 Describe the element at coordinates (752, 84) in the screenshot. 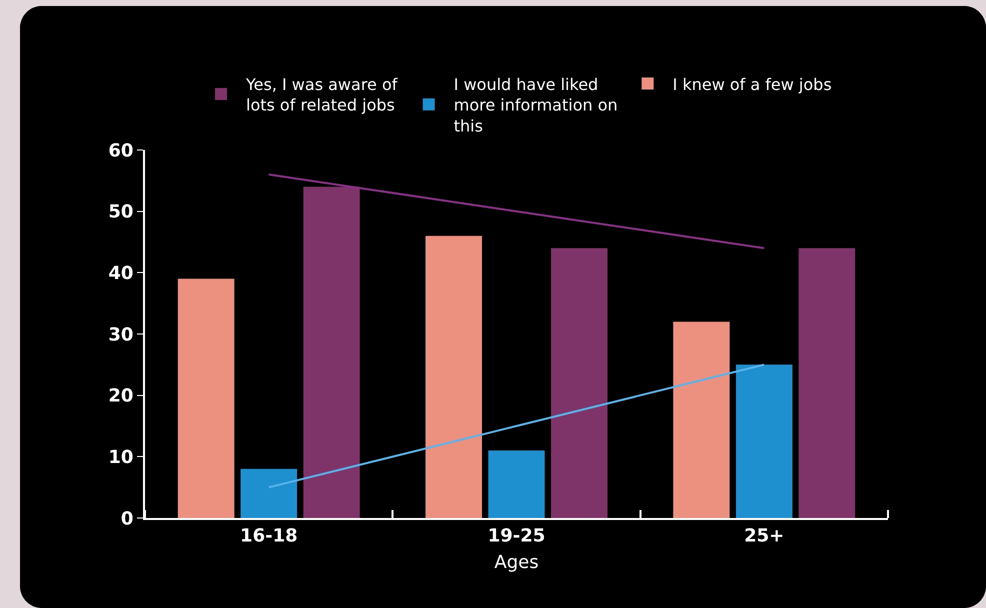

I see `legend-label: I knew of a few jobs` at that location.